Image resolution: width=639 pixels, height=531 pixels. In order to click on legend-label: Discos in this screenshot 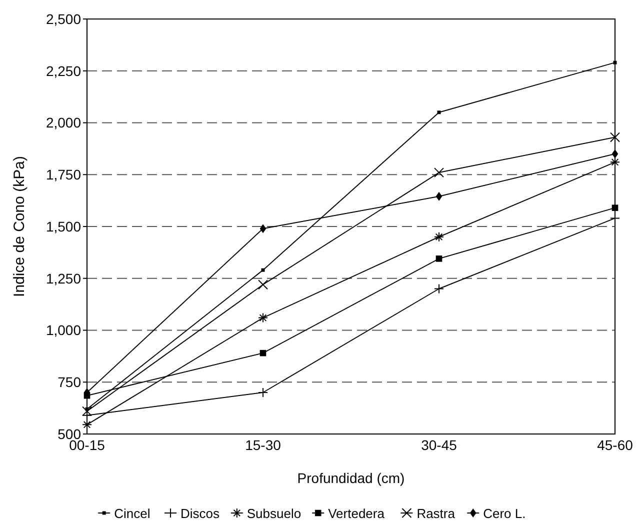, I will do `click(200, 513)`.